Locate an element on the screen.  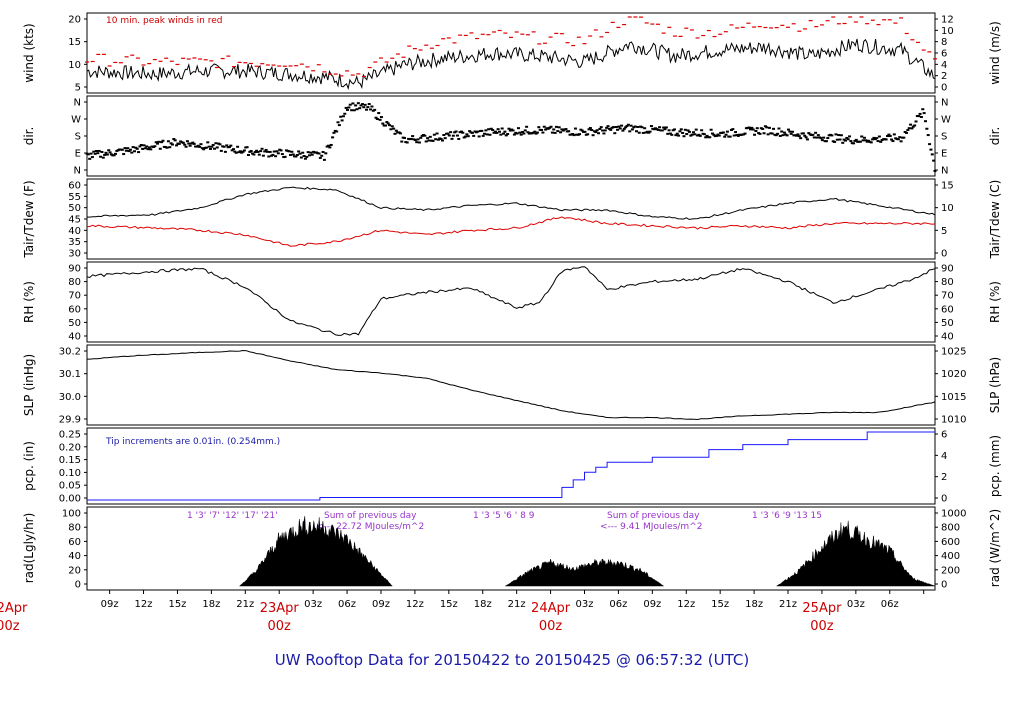
wind-right-tick-label: 0 is located at coordinates (944, 88).